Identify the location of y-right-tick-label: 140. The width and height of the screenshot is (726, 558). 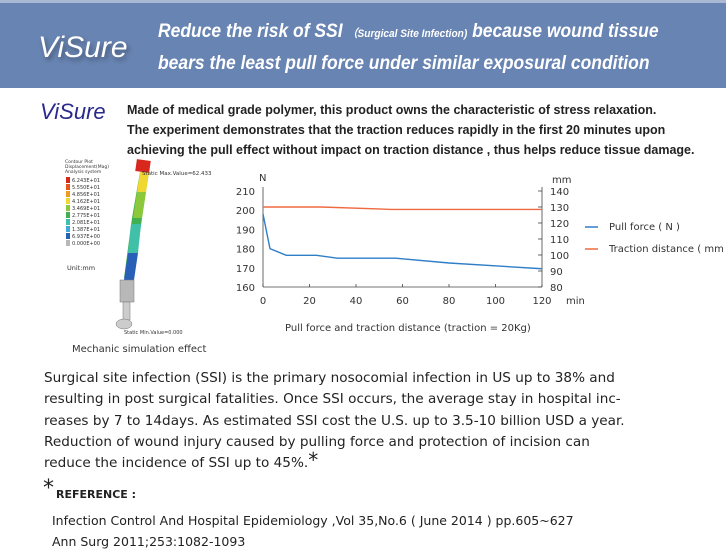
(559, 192).